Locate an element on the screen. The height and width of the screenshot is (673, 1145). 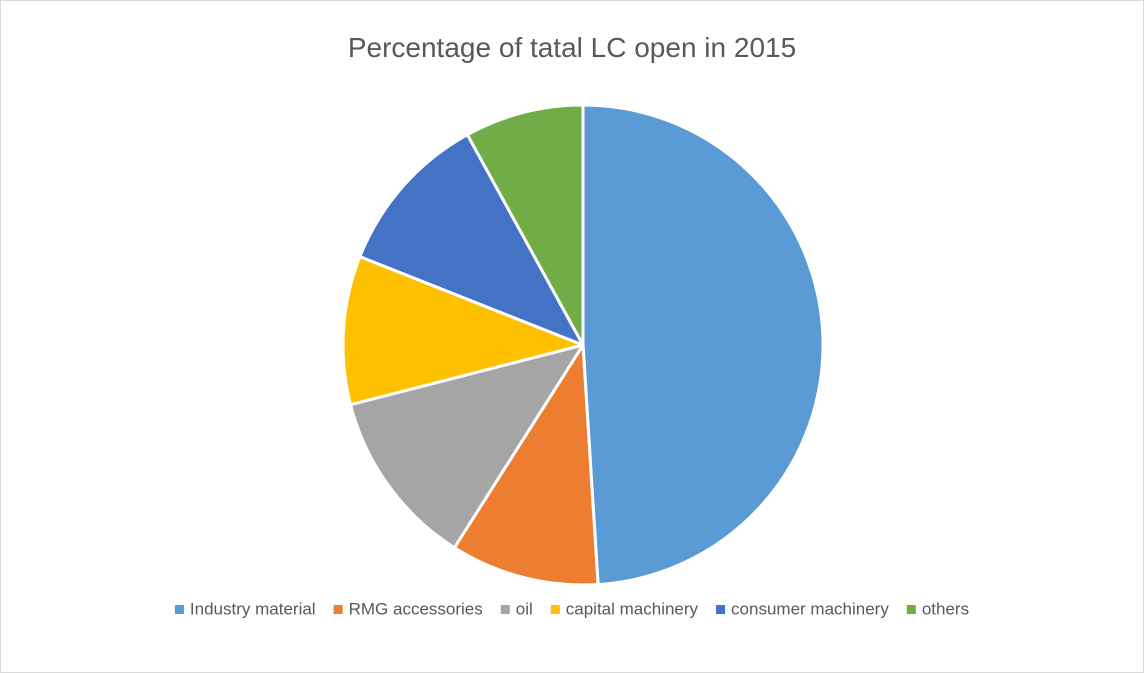
legend-label: RMG accessories is located at coordinates (416, 608).